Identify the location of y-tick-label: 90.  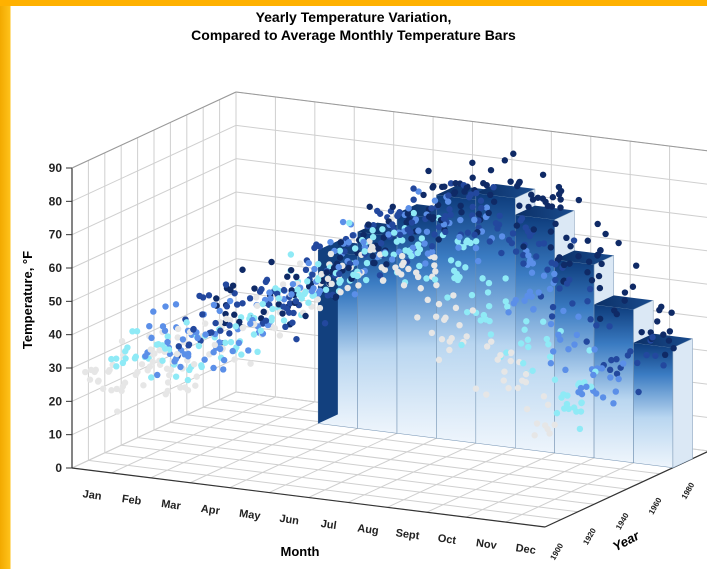
(56, 168).